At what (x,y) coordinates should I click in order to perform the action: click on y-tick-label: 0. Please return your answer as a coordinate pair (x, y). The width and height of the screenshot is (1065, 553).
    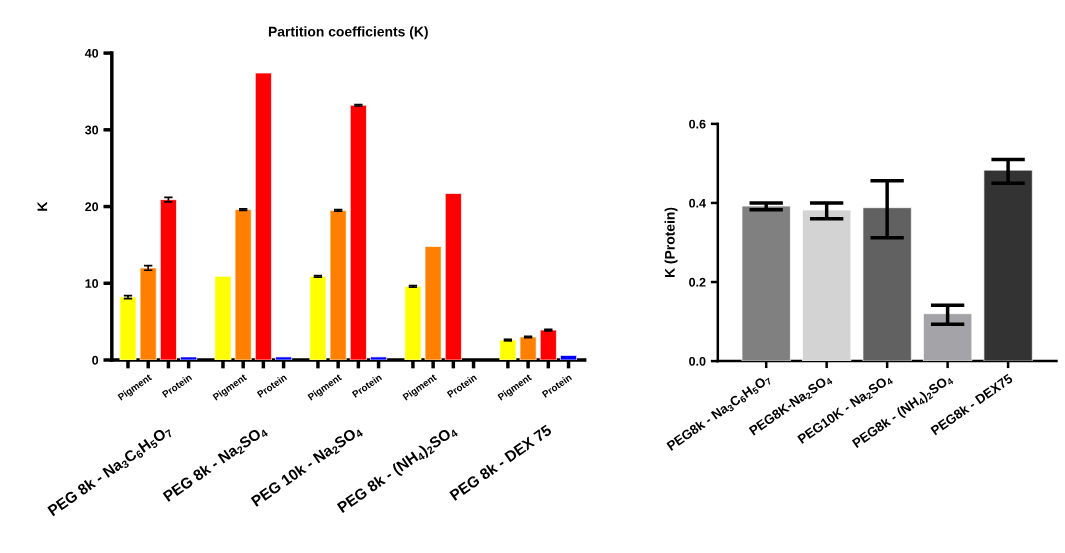
    Looking at the image, I should click on (95, 360).